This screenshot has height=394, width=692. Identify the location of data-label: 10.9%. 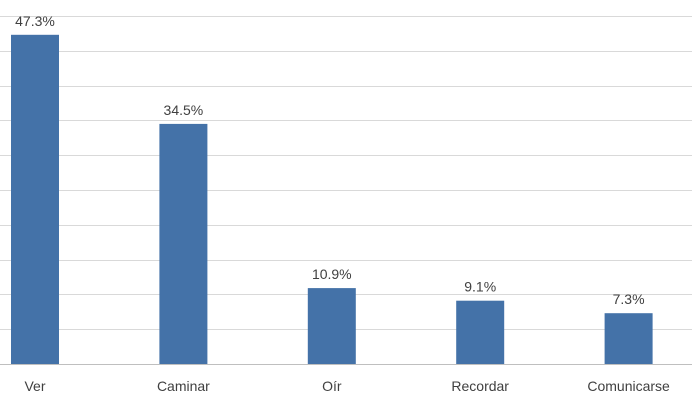
(332, 274).